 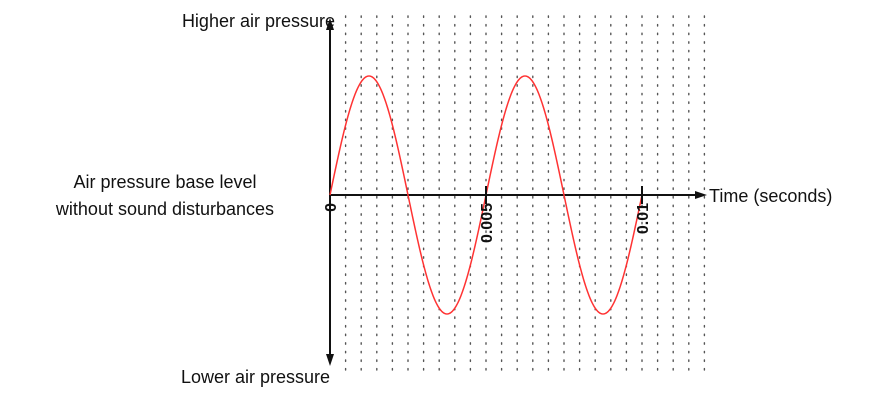 I want to click on y-axis-bottom-label: Lower air pressure, so click(x=255, y=377).